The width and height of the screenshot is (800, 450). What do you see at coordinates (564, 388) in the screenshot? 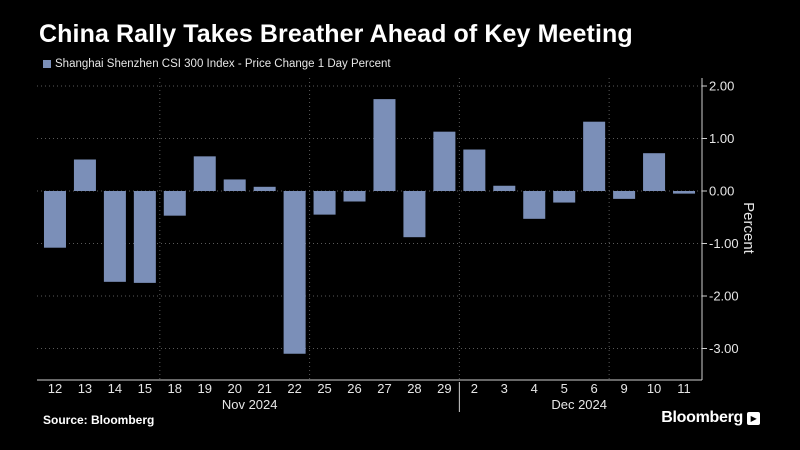
I see `x-tick-label: 5` at bounding box center [564, 388].